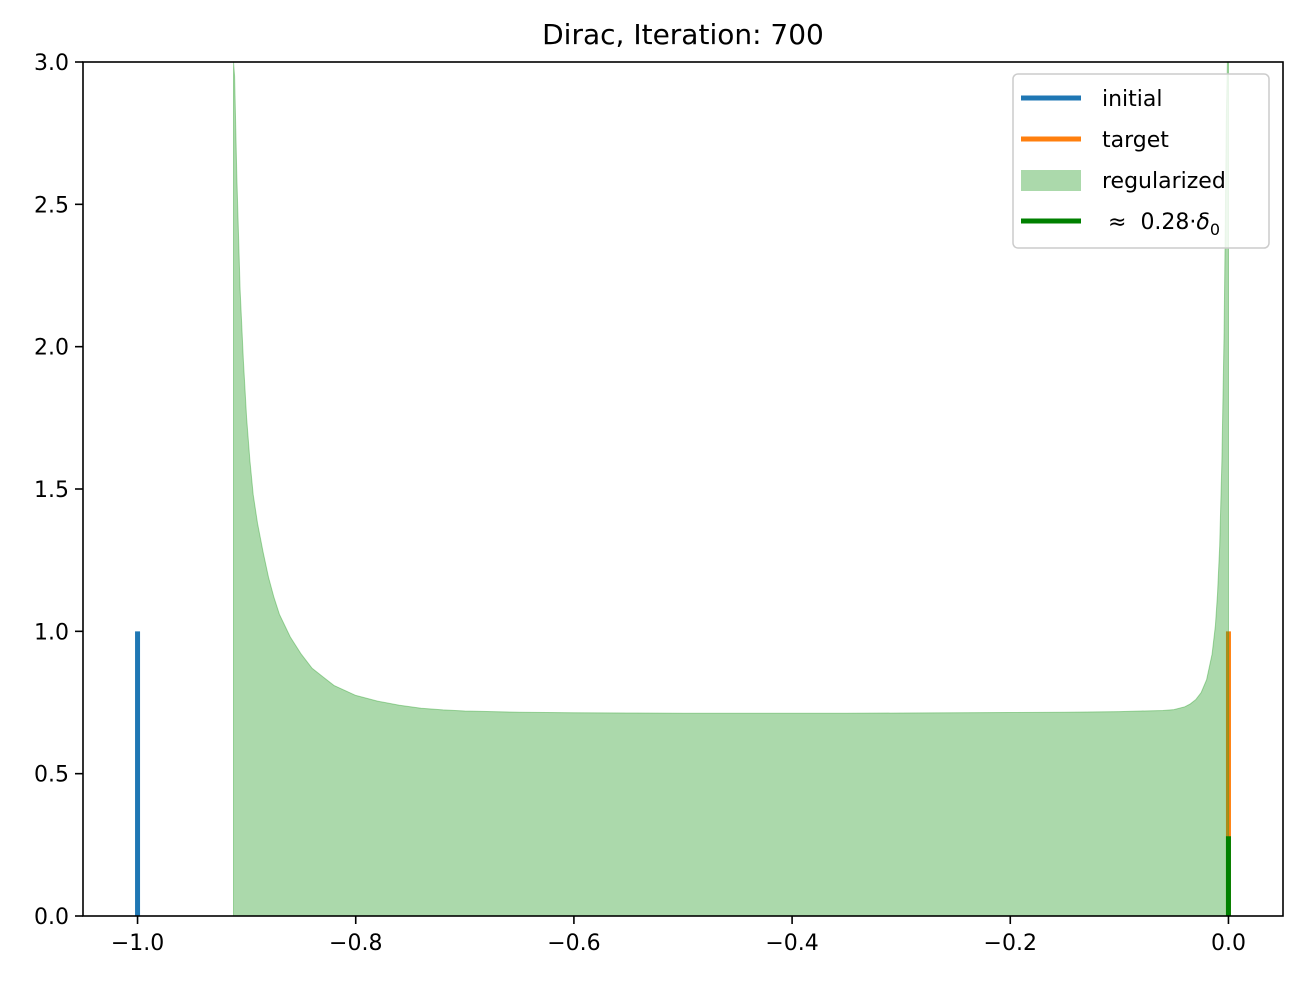 Image resolution: width=1304 pixels, height=984 pixels. I want to click on y-tick-label: 2.0, so click(51, 348).